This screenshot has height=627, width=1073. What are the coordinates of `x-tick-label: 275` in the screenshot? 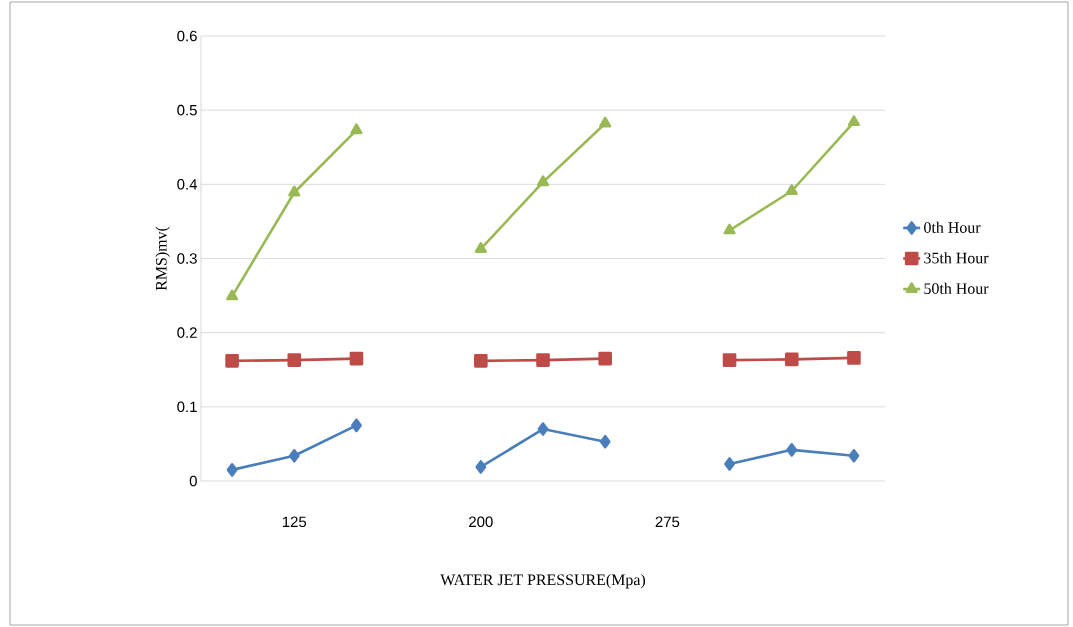 It's located at (667, 522).